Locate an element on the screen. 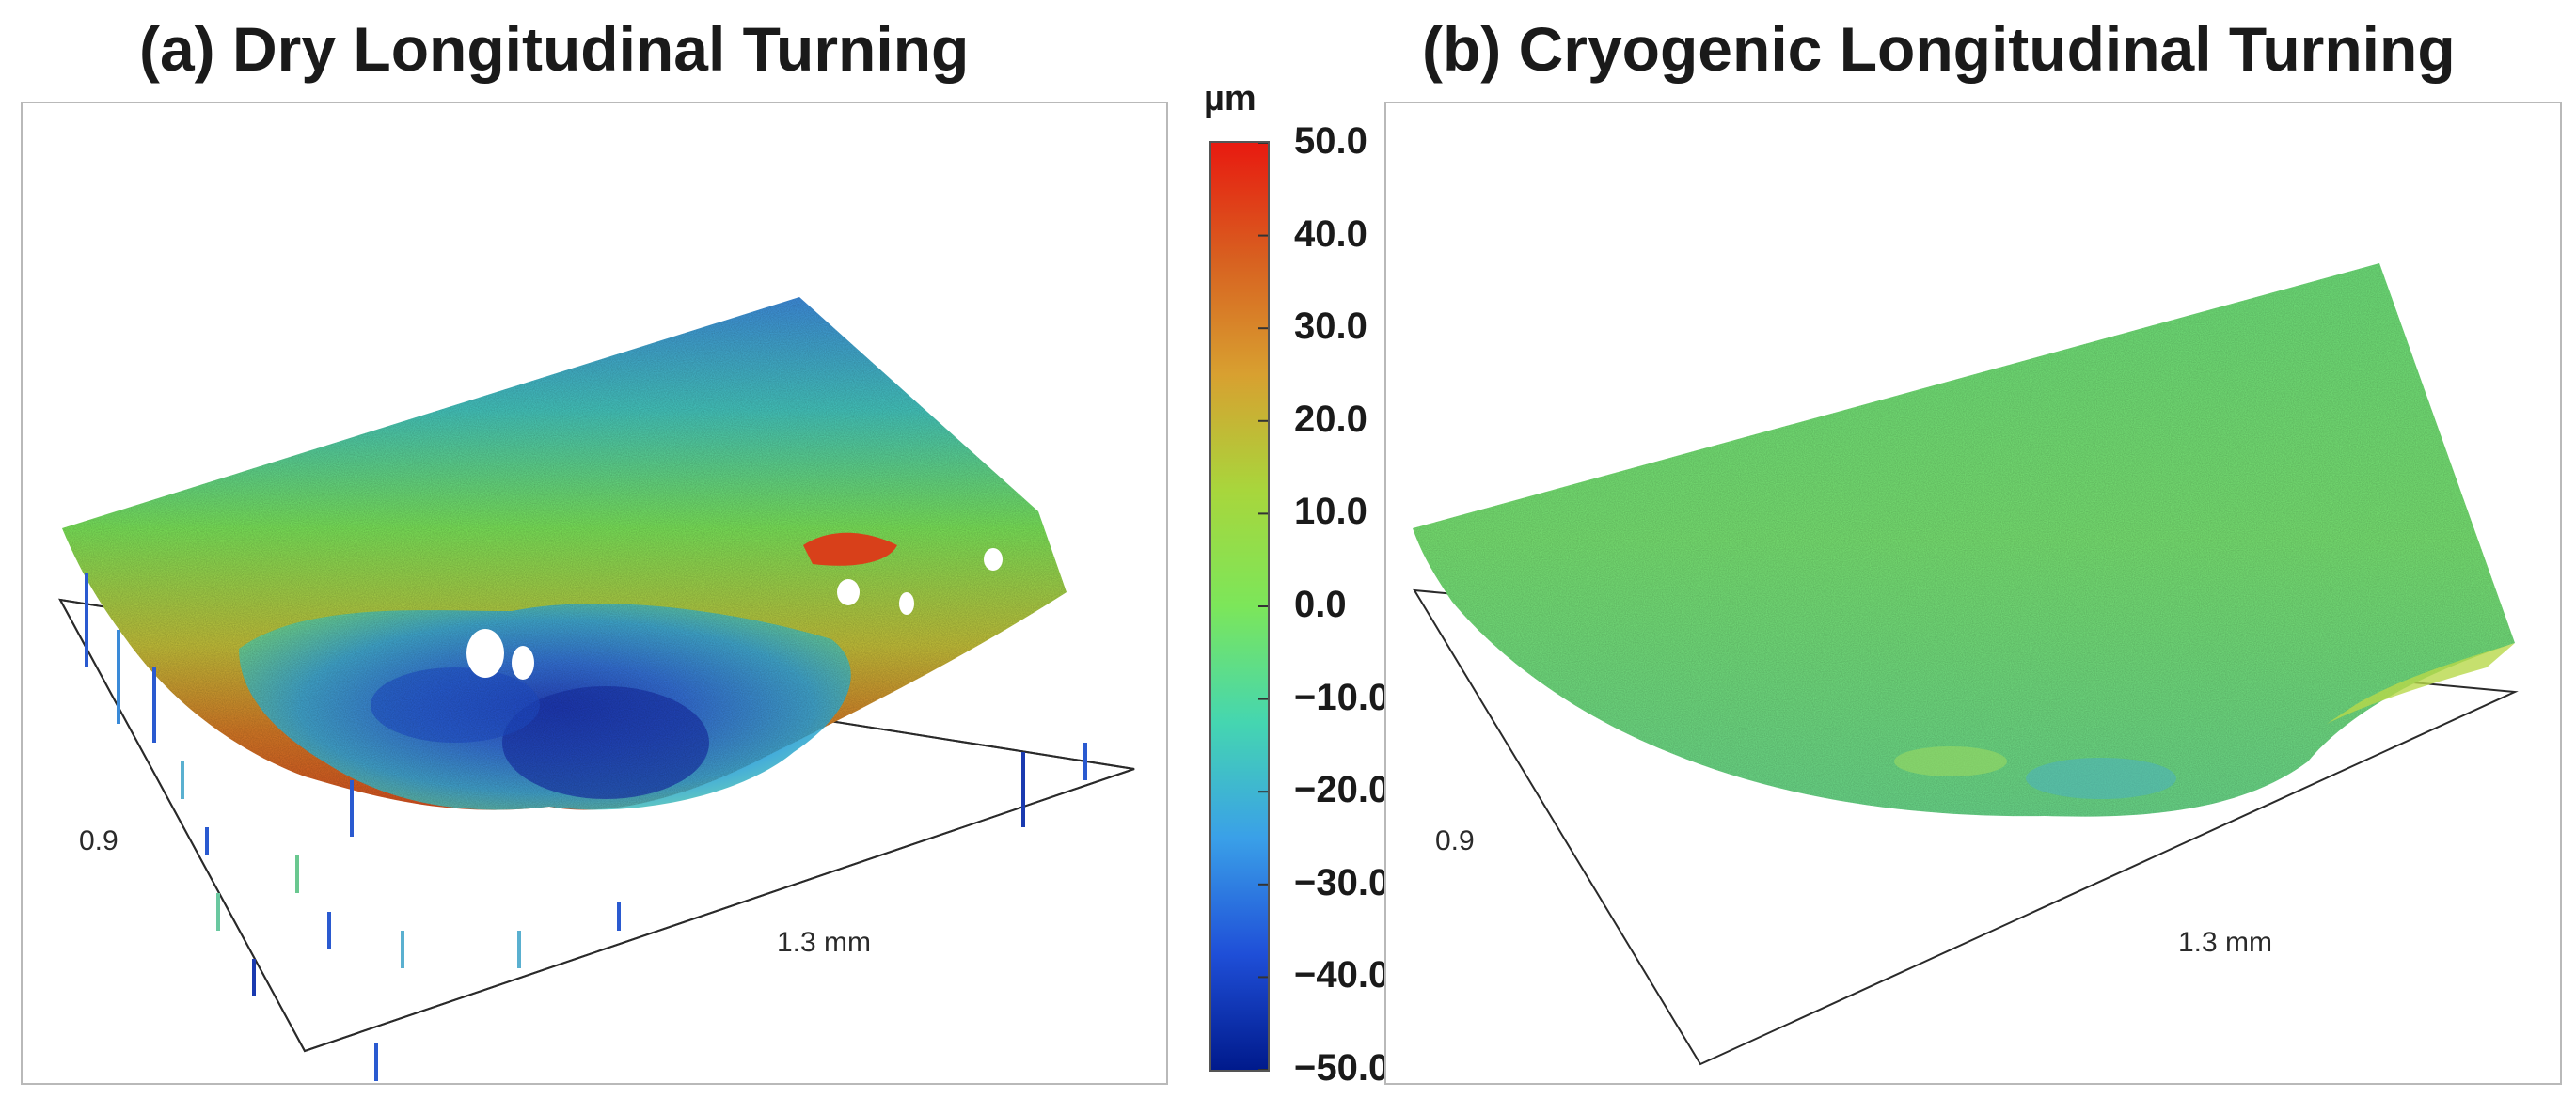  panel-a-y-dim: 0.9 is located at coordinates (99, 840).